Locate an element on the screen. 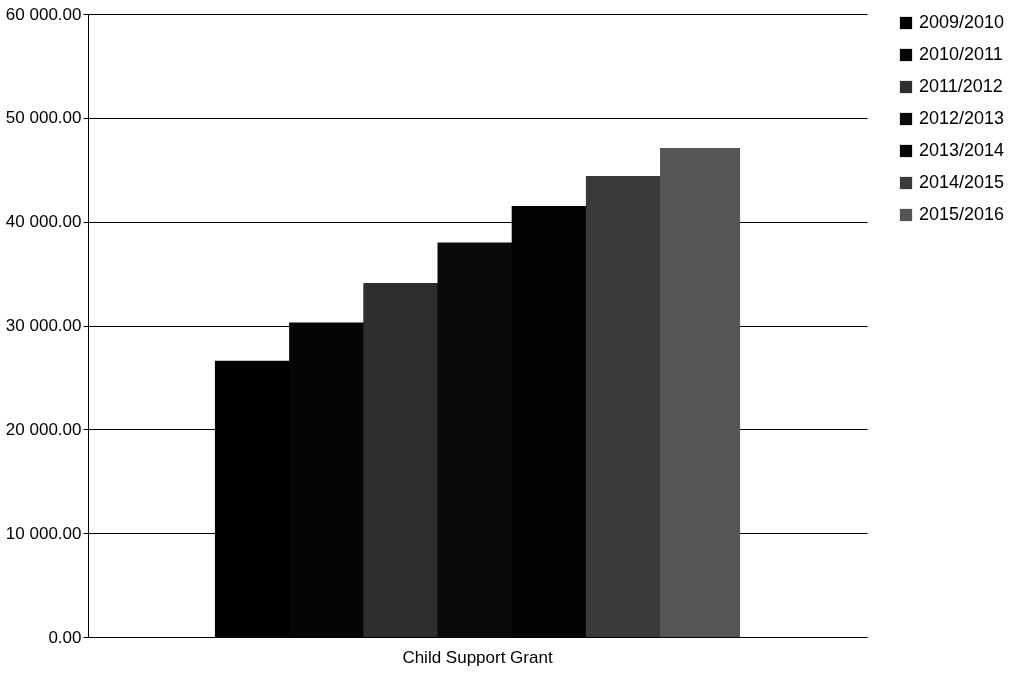 This screenshot has height=688, width=1032. x-tick-label: Child Support Grant is located at coordinates (477, 657).